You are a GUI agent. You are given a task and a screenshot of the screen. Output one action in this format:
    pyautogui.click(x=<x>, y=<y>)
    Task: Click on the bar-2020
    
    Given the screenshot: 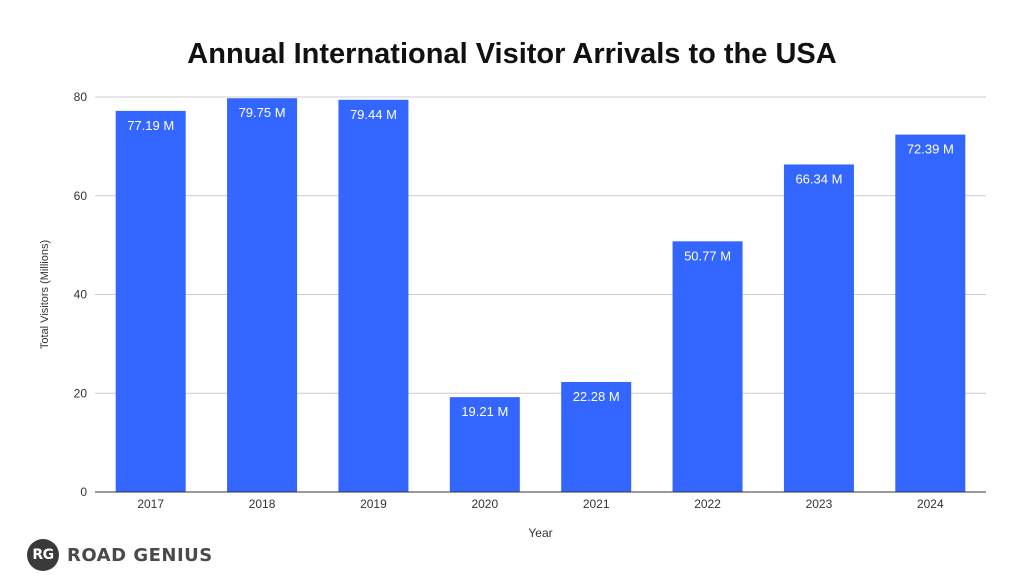 What is the action you would take?
    pyautogui.click(x=484, y=444)
    